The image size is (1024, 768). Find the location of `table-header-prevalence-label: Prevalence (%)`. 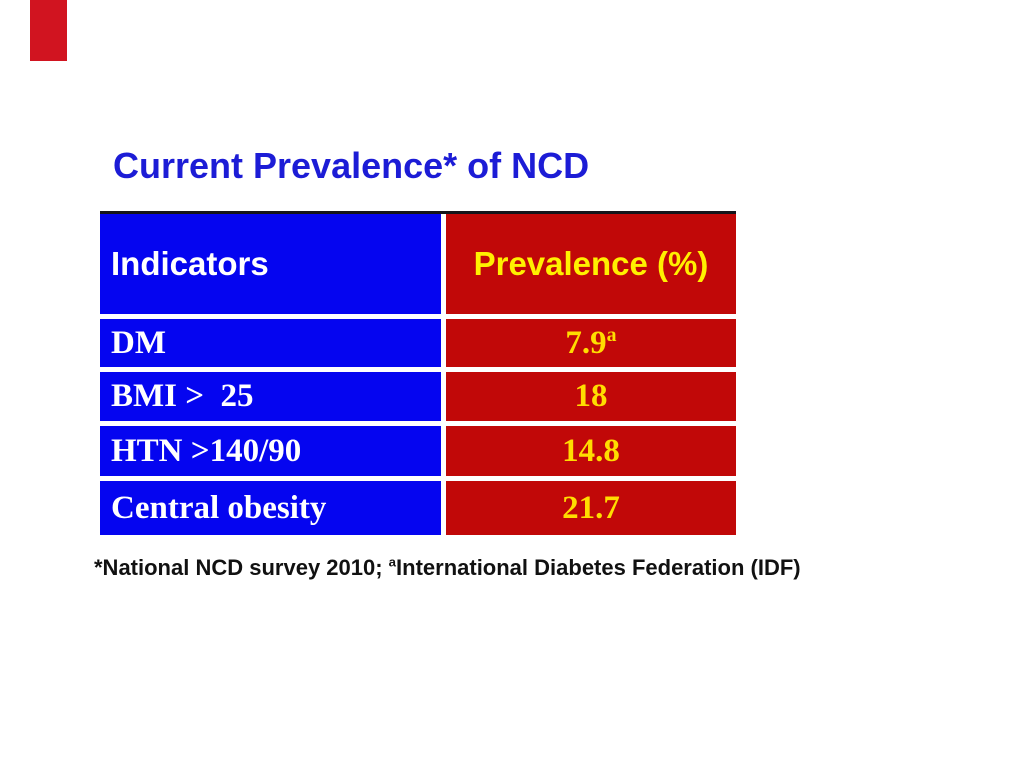

table-header-prevalence-label: Prevalence (%) is located at coordinates (591, 263).